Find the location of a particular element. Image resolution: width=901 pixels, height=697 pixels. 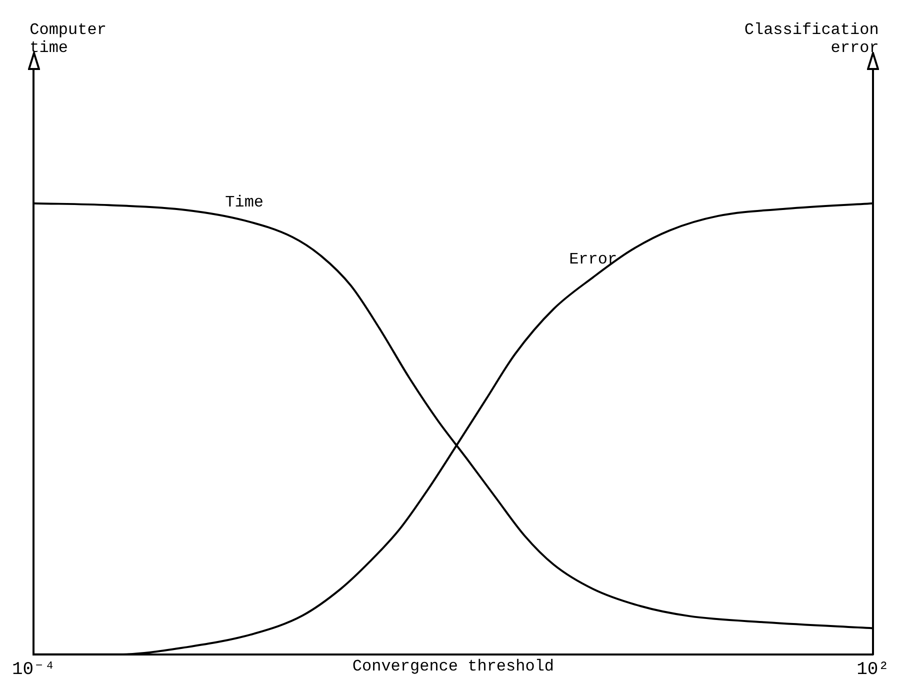

x-tick-label: 10⁻⁴ is located at coordinates (34, 670).